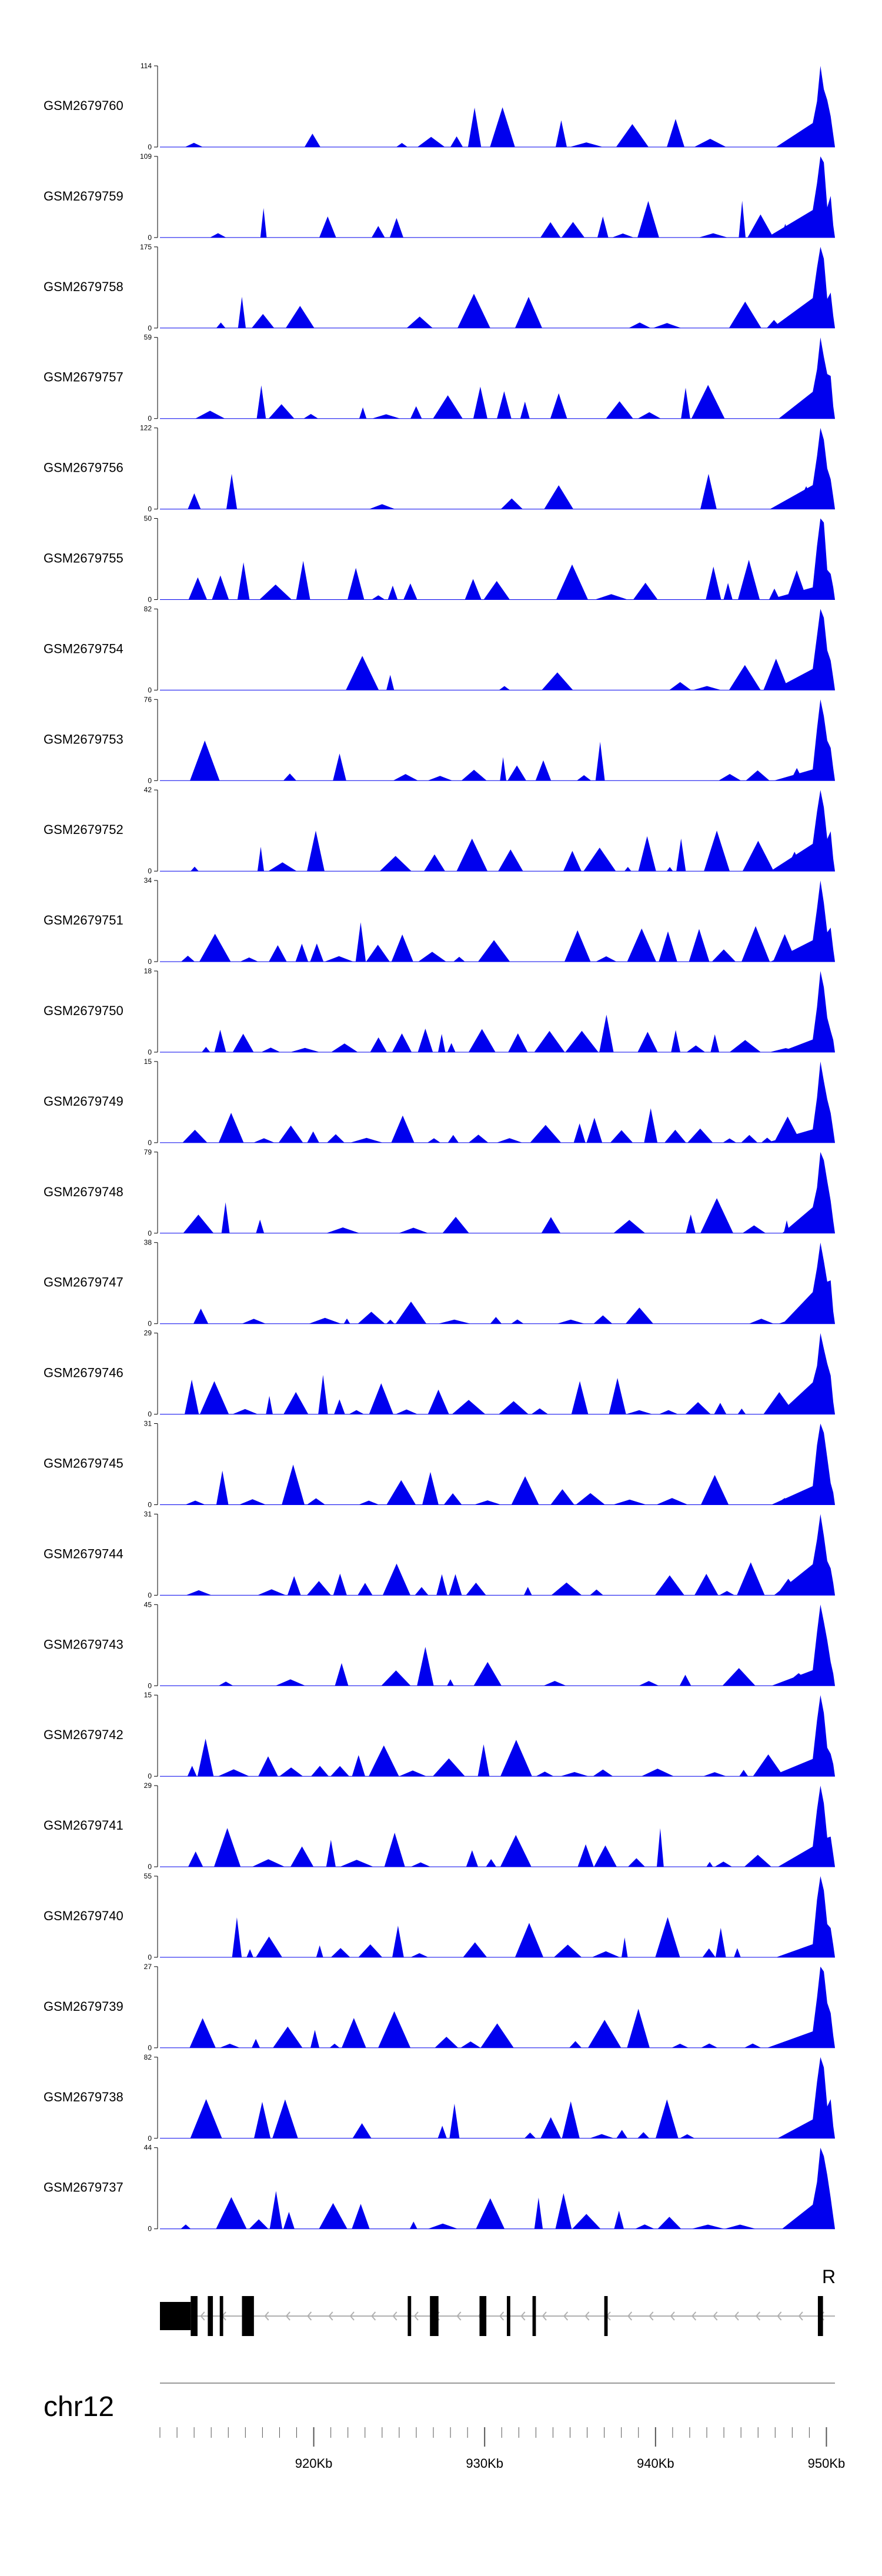 Image resolution: width=882 pixels, height=2576 pixels. Describe the element at coordinates (83, 829) in the screenshot. I see `track-label: GSM2679752` at that location.